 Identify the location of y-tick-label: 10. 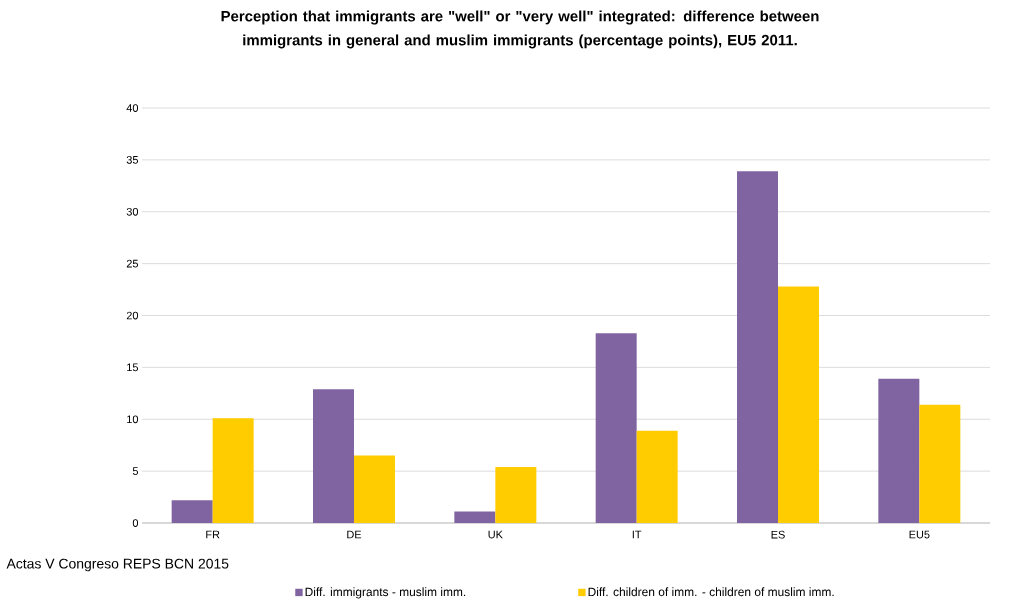
(133, 419).